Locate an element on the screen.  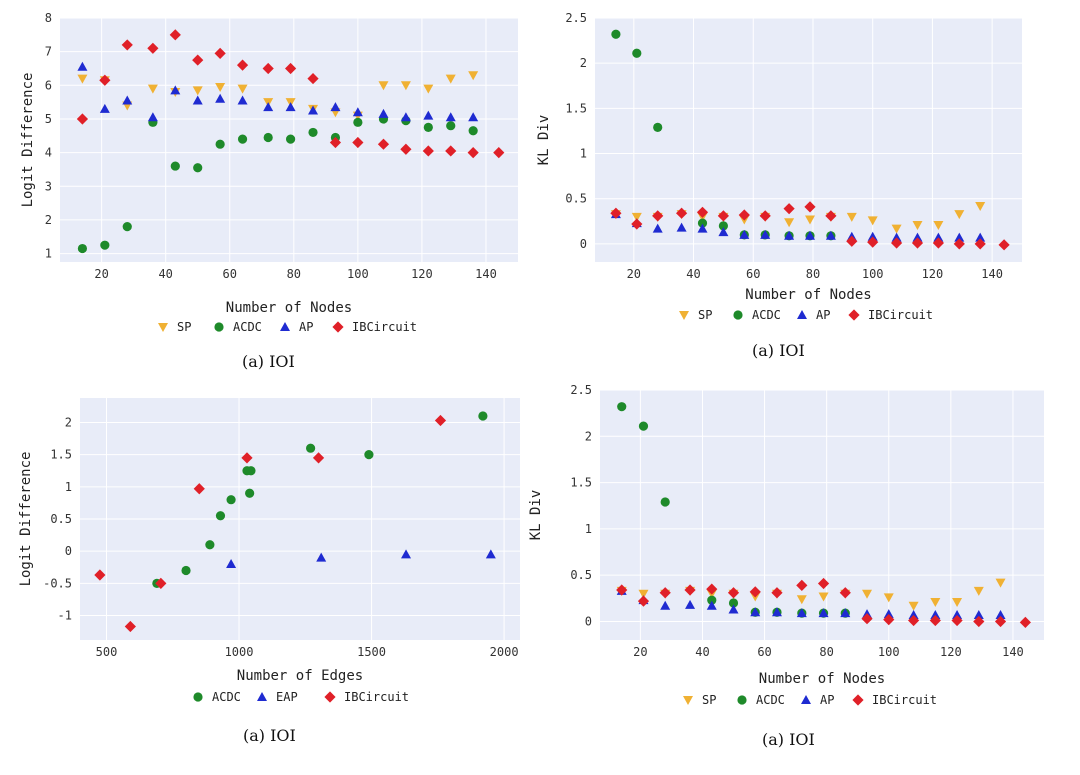
x-tick-label: 120 is located at coordinates (951, 652).